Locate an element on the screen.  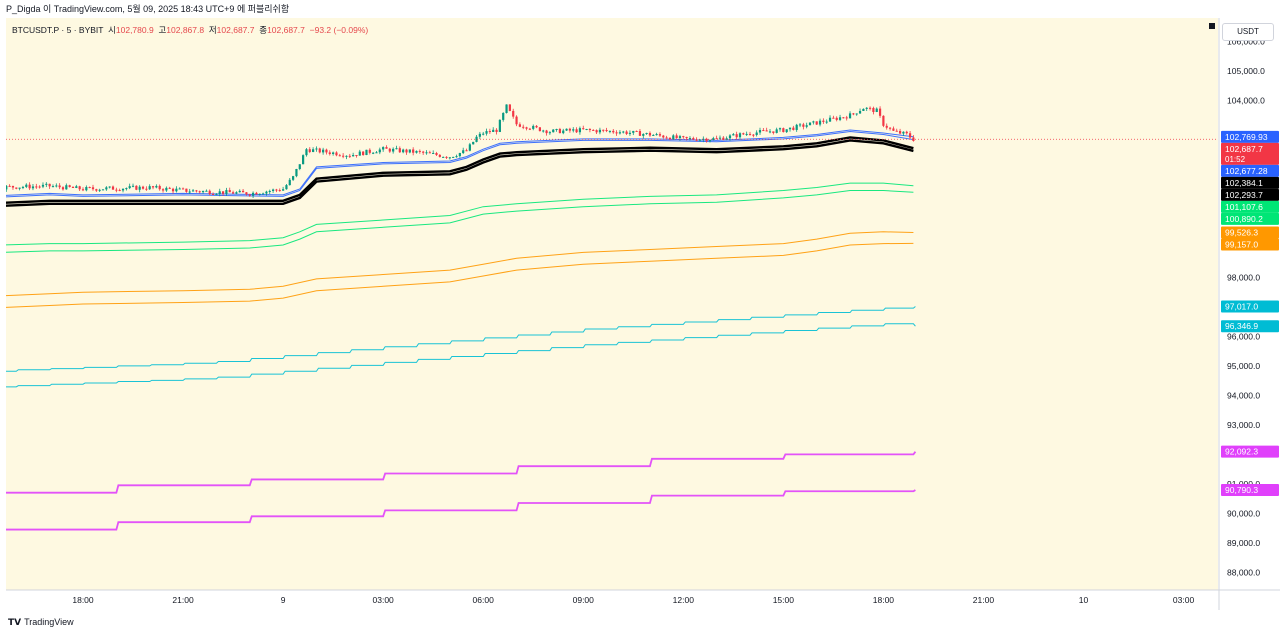
square-icon is located at coordinates (1212, 26).